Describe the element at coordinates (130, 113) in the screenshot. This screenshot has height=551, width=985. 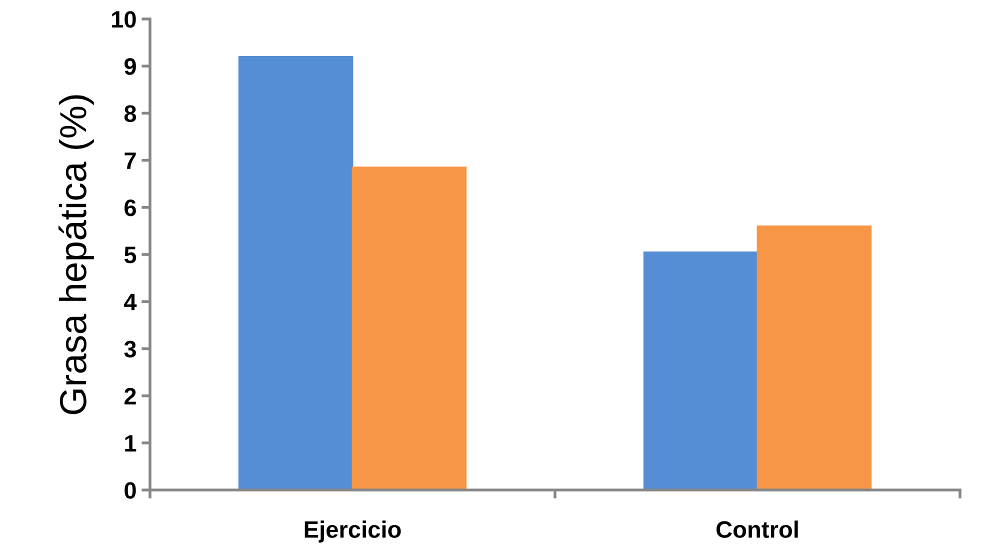
I see `y-tick-label: 8` at that location.